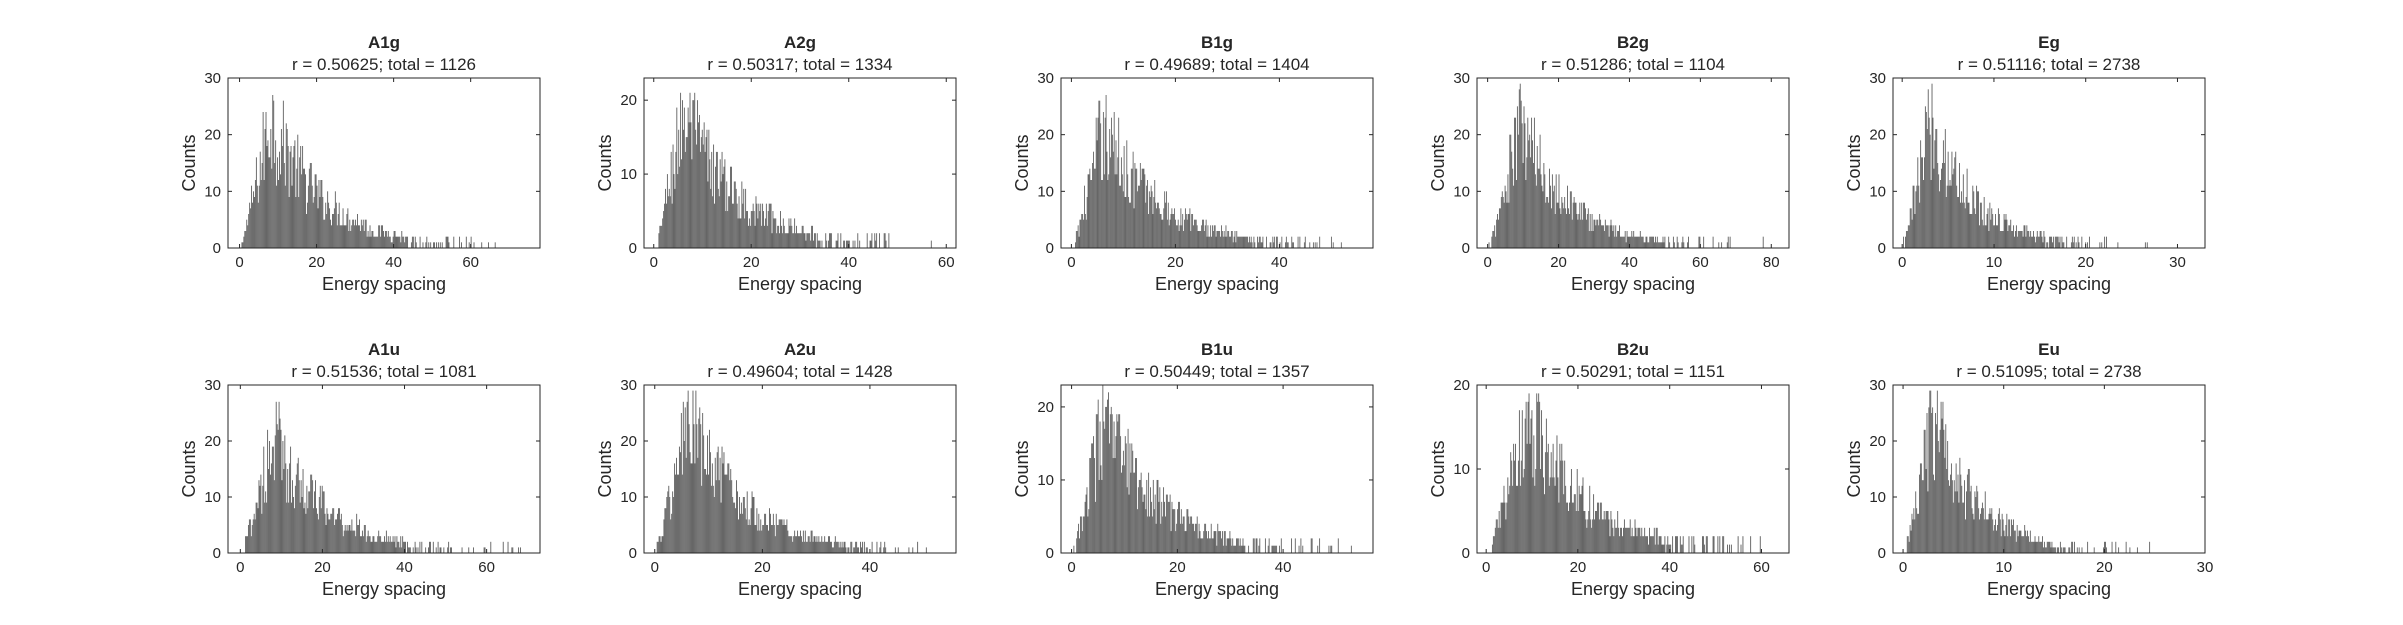  Describe the element at coordinates (655, 567) in the screenshot. I see `x-tick-label: 0` at that location.